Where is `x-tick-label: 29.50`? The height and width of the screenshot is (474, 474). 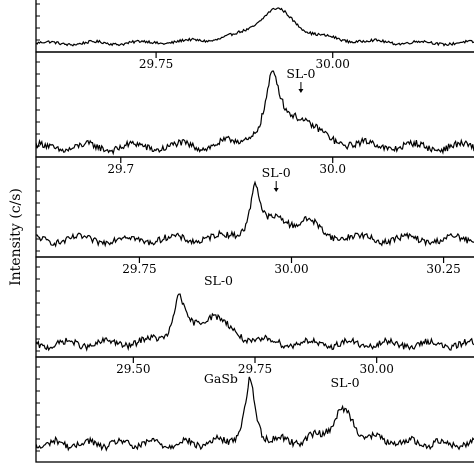
x-tick-label: 29.50 is located at coordinates (133, 369).